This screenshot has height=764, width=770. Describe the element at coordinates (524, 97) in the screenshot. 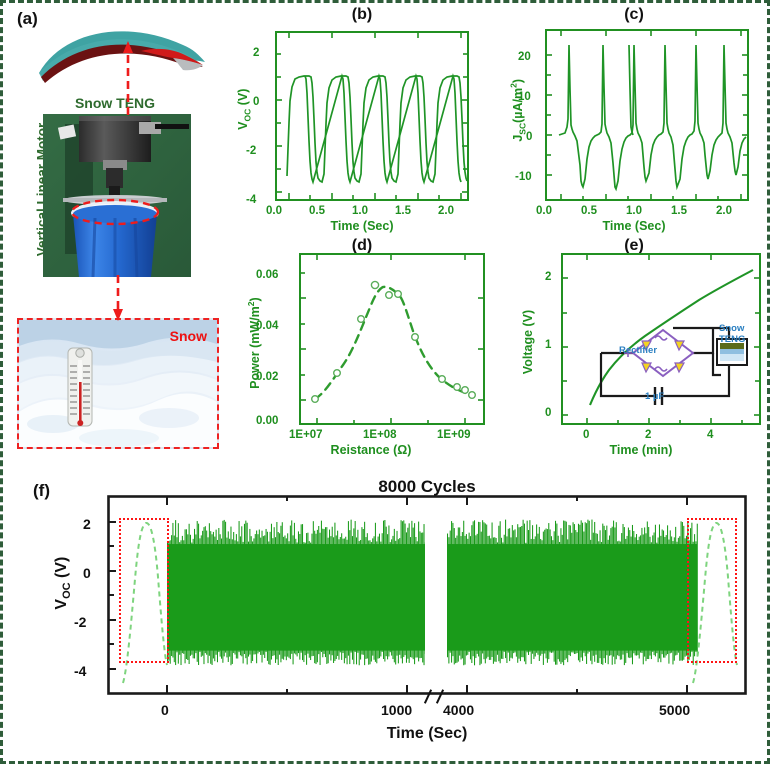

I see `panel-c-ytick-1: 10` at that location.